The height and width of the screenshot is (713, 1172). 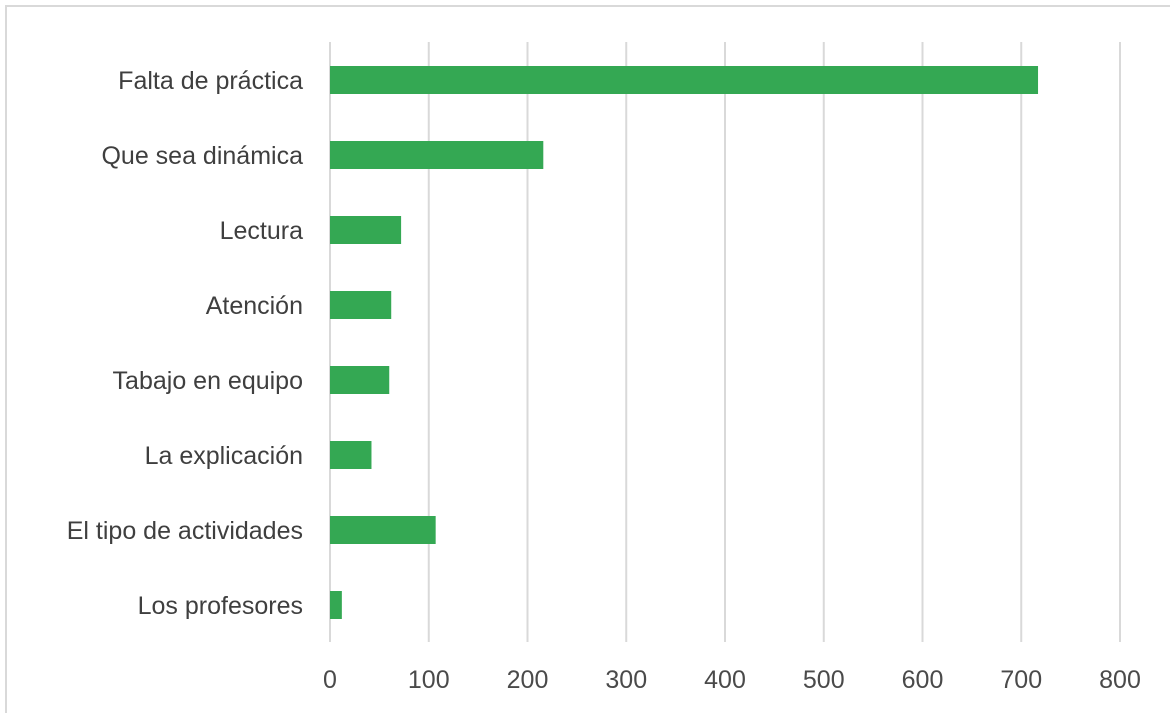 What do you see at coordinates (224, 456) in the screenshot?
I see `category-label: La explicación` at bounding box center [224, 456].